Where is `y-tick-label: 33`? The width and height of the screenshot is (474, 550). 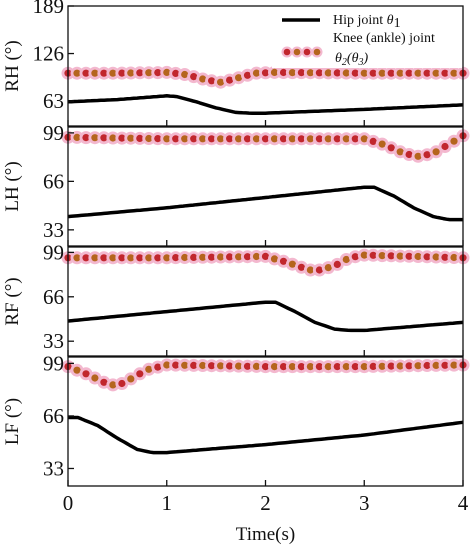 y-tick-label: 33 is located at coordinates (53, 230).